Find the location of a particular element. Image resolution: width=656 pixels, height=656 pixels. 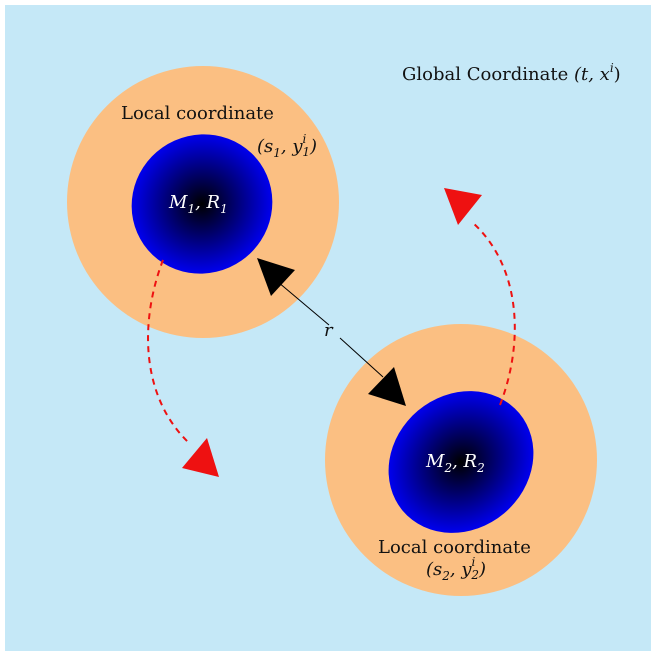

separation-label: r is located at coordinates (329, 330).